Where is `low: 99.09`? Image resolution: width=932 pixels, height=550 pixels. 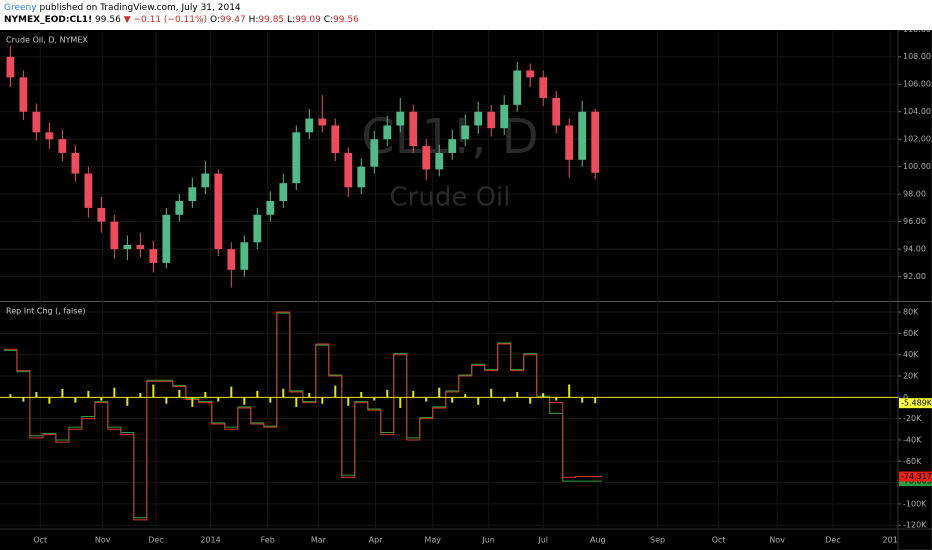
low: 99.09 is located at coordinates (308, 20).